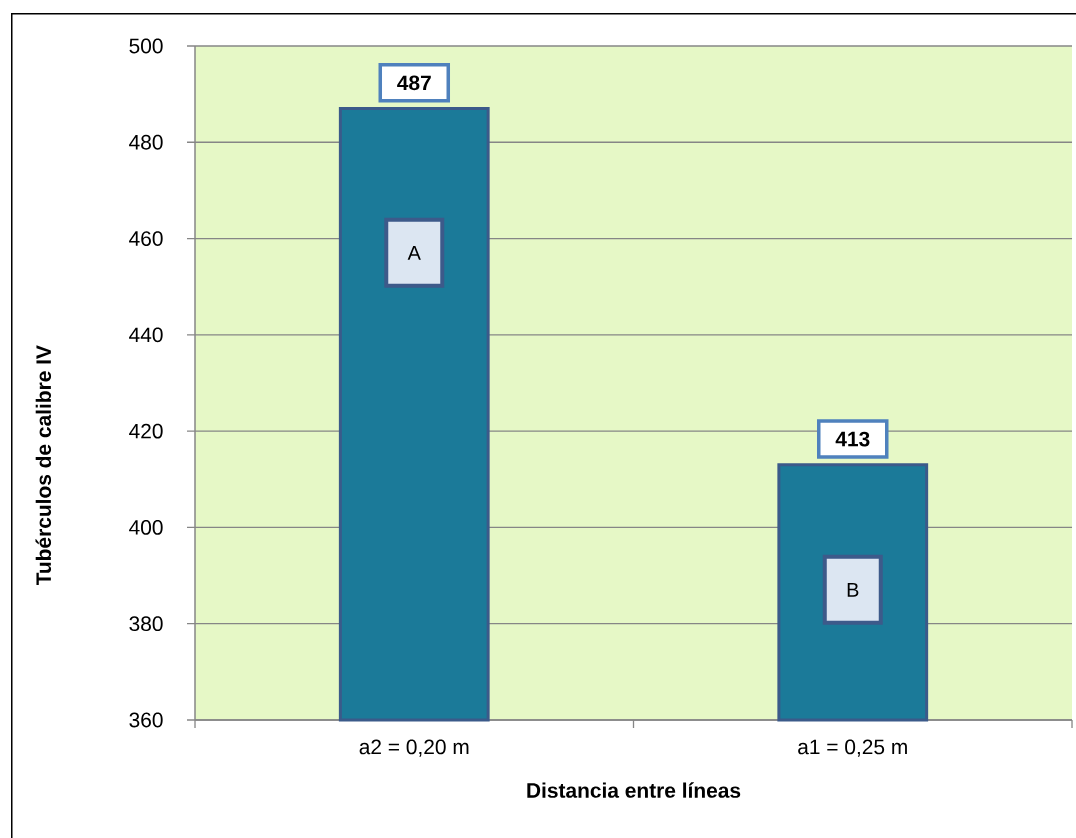 The width and height of the screenshot is (1076, 838). I want to click on y-tick-label: 440, so click(146, 335).